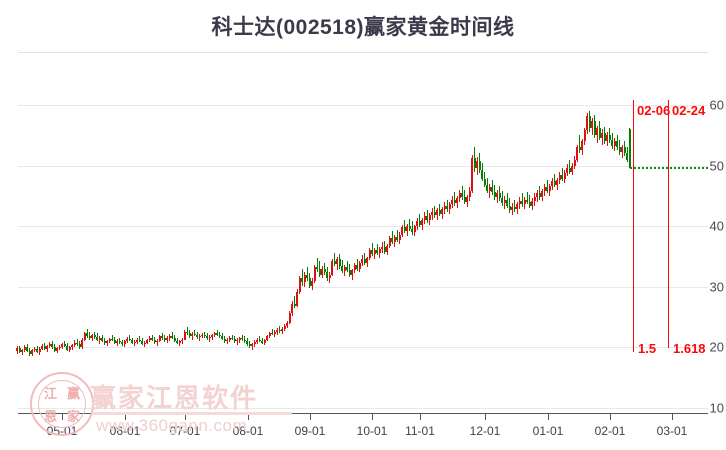  I want to click on y-axis-tick-label: 50, so click(716, 166).